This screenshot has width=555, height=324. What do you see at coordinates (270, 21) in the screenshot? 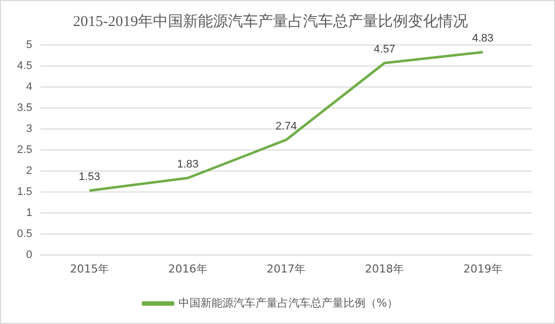
I see `chart-title: 2015-2019年中国新能源汽车产量占汽车总产量比例变化情况` at bounding box center [270, 21].